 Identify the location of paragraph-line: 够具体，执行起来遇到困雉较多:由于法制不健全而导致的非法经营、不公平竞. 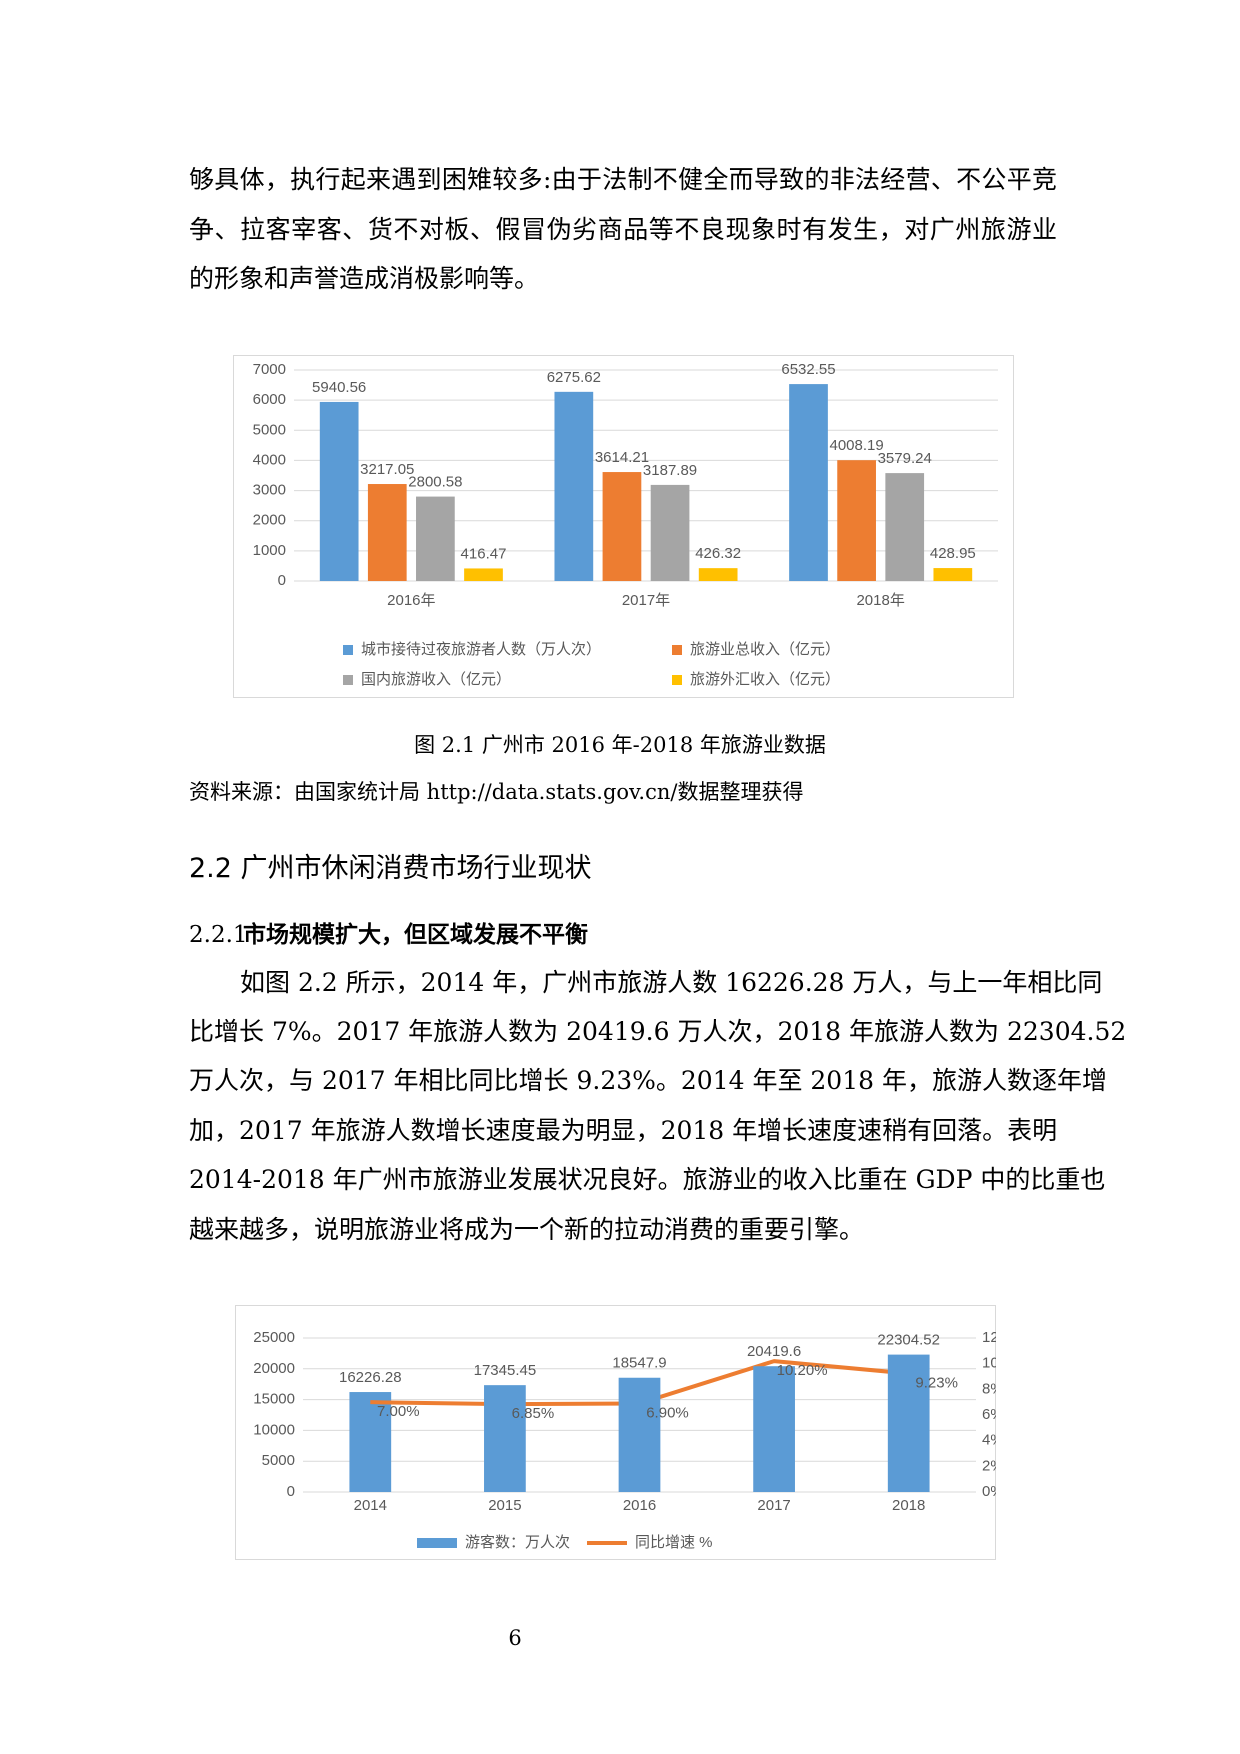
(623, 179).